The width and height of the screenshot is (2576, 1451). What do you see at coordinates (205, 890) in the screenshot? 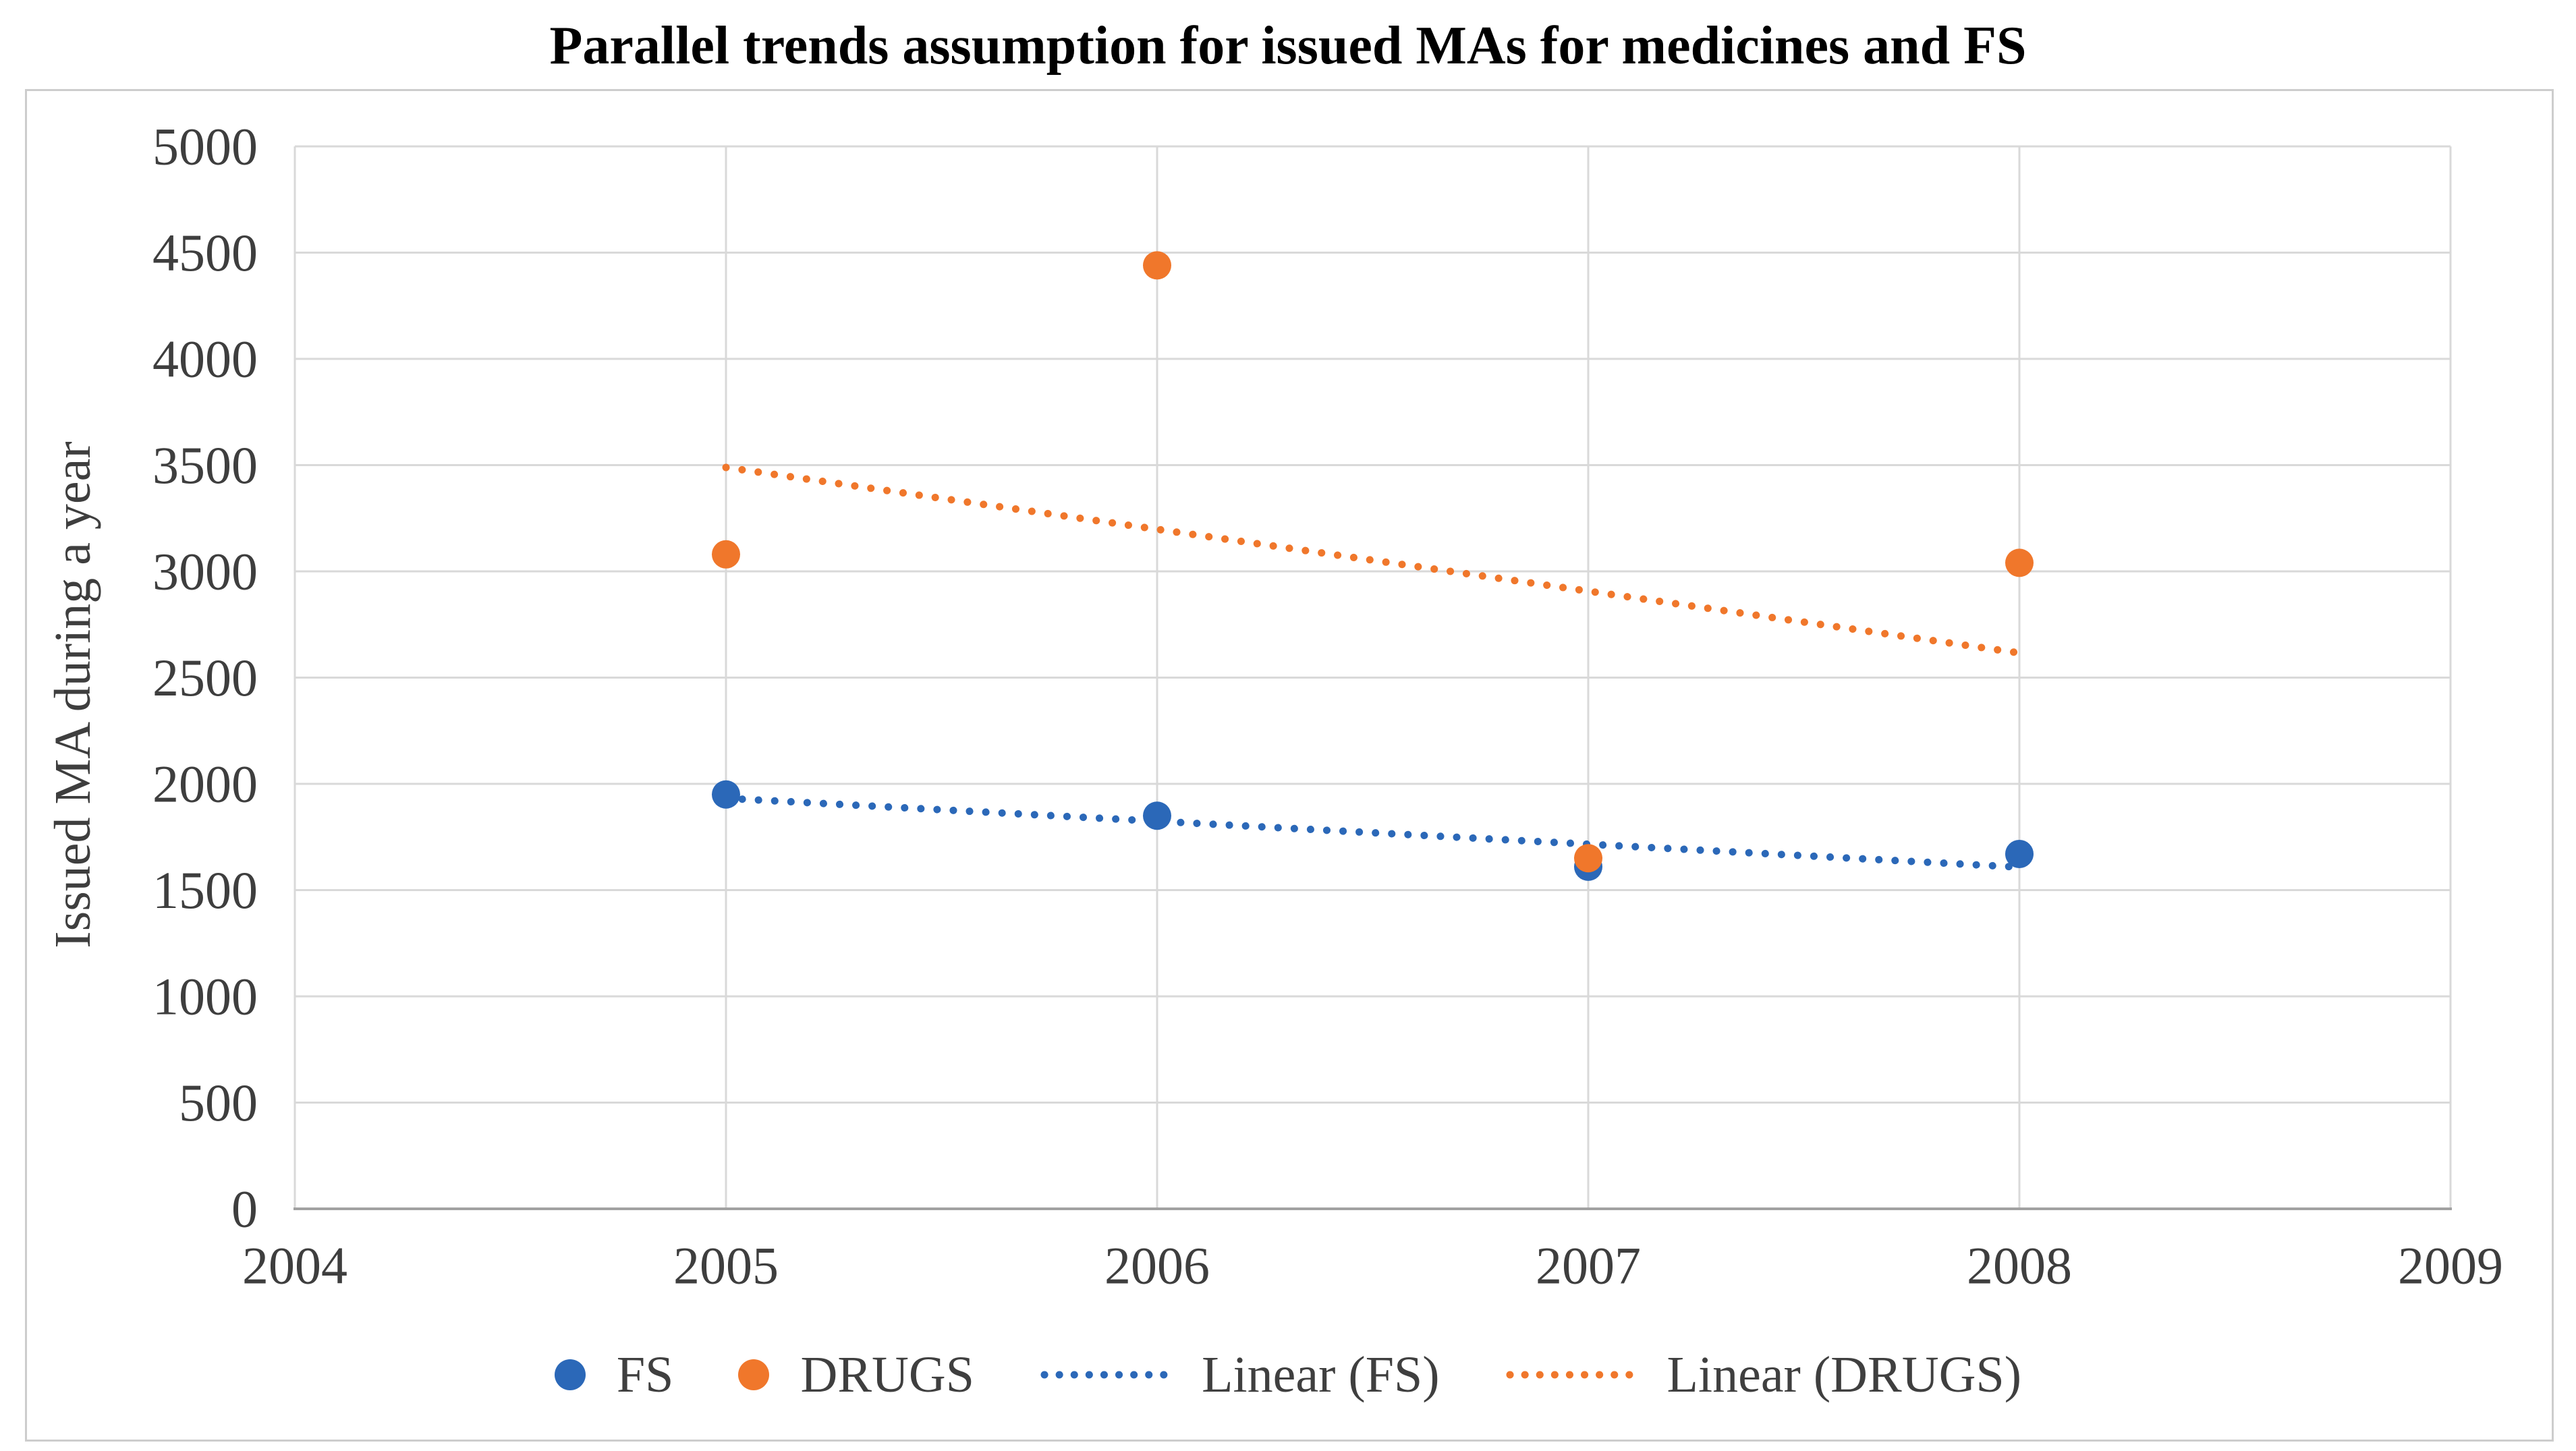
I see `y-tick-label: 1500` at bounding box center [205, 890].